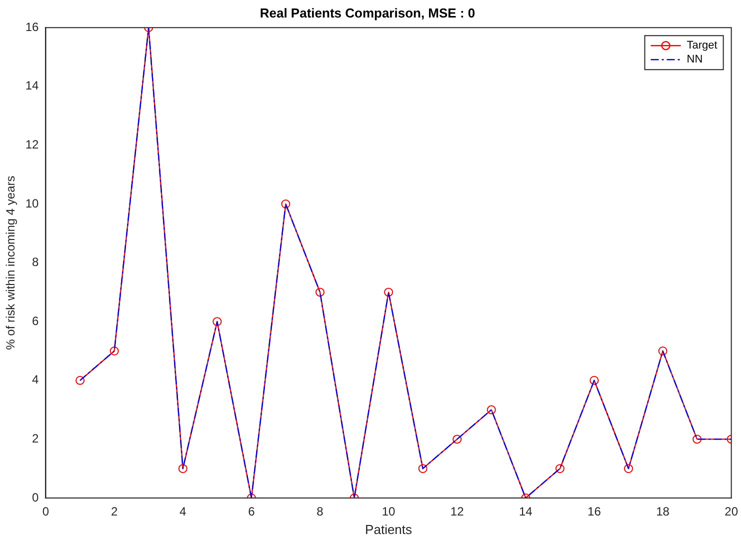  Describe the element at coordinates (36, 262) in the screenshot. I see `y-tick-label: 8` at that location.